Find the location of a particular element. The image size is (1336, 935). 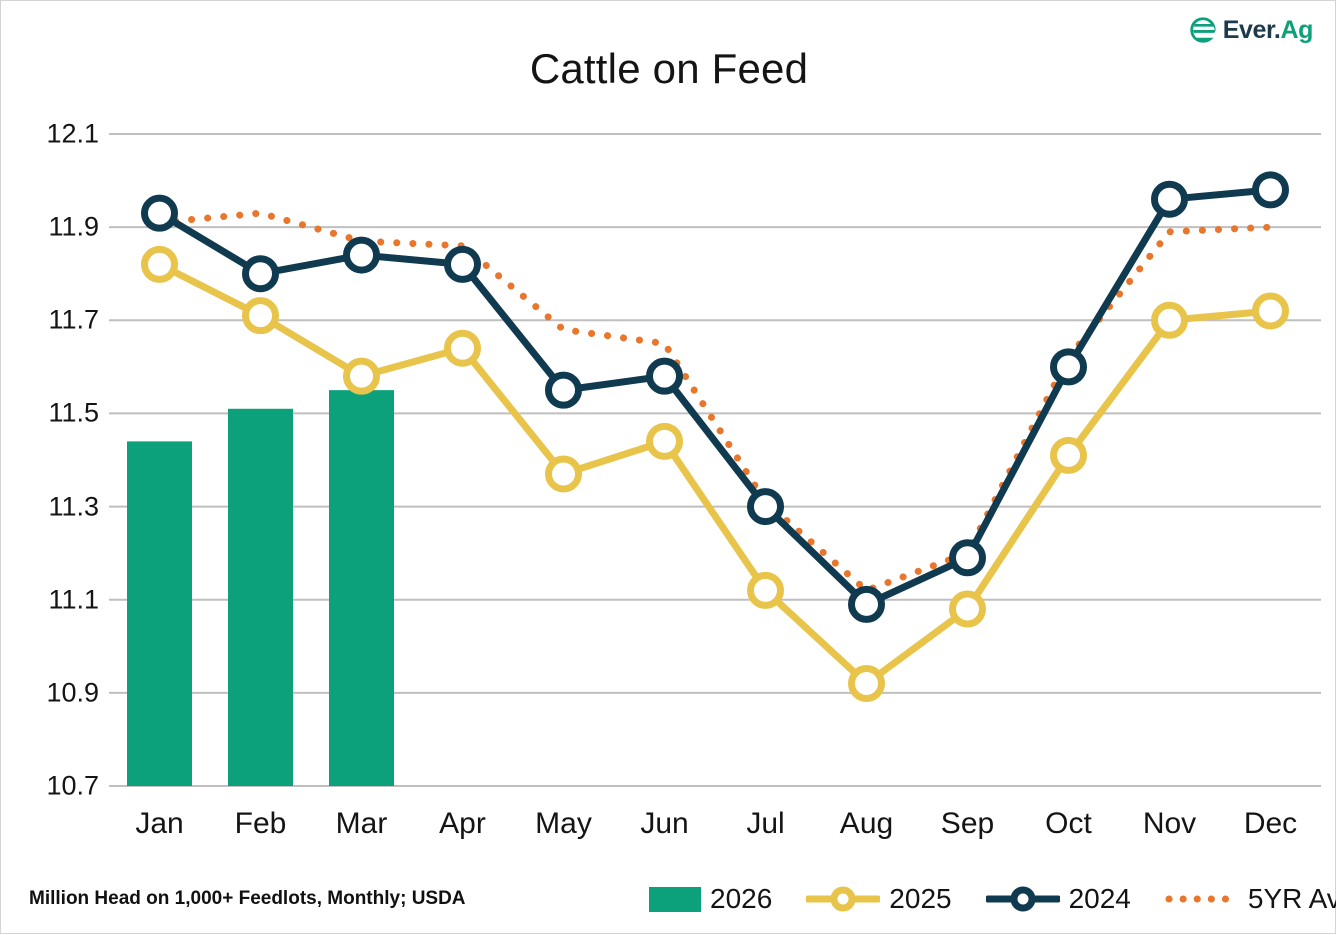

legend-swatch-bar is located at coordinates (675, 899).